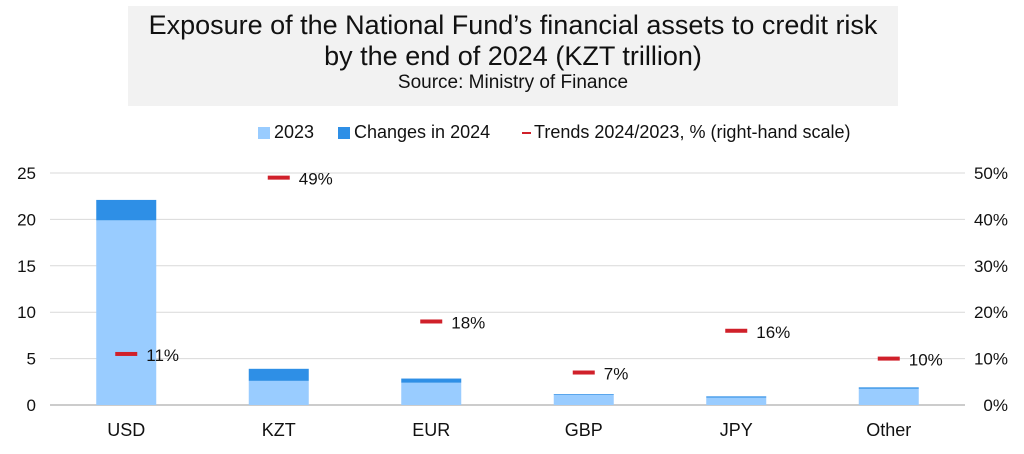 This screenshot has height=454, width=1024. Describe the element at coordinates (422, 132) in the screenshot. I see `legend-label-changes: Changes in 2024` at that location.